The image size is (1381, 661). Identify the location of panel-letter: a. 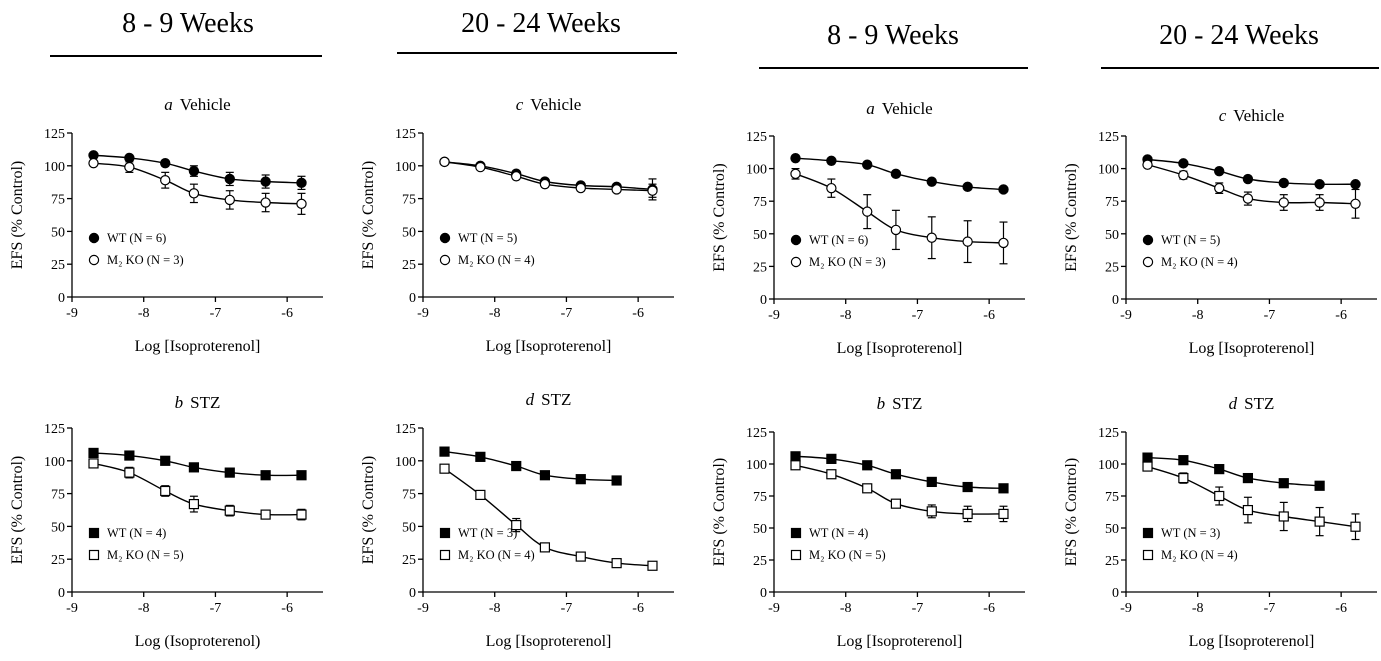
(168, 104).